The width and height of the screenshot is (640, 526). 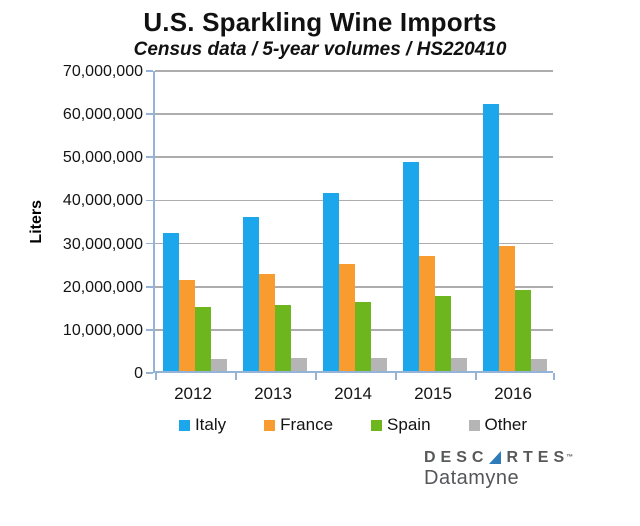 I want to click on legend-item-france: France, so click(x=298, y=425).